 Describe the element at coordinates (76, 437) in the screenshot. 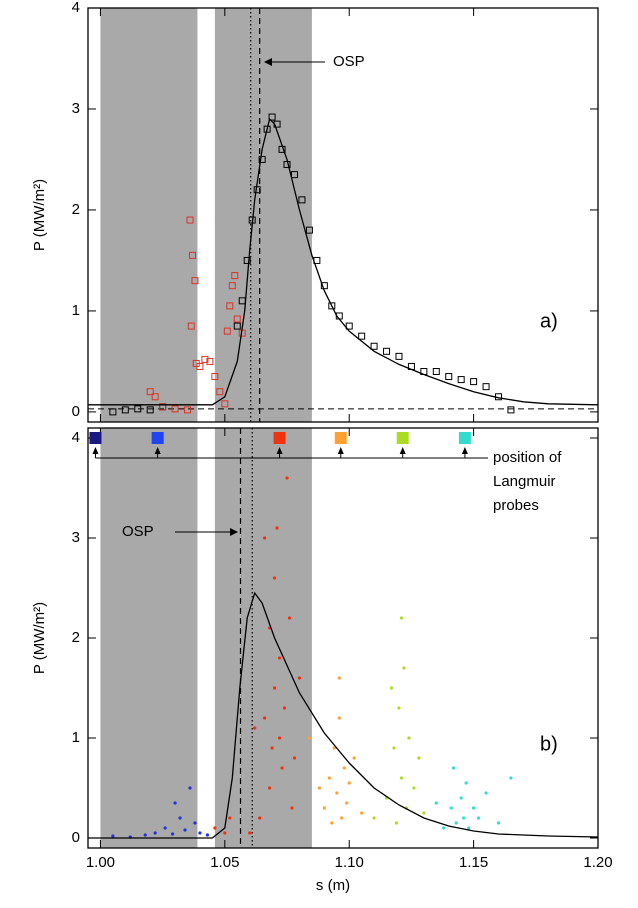

I see `y-tick-label: 4` at that location.